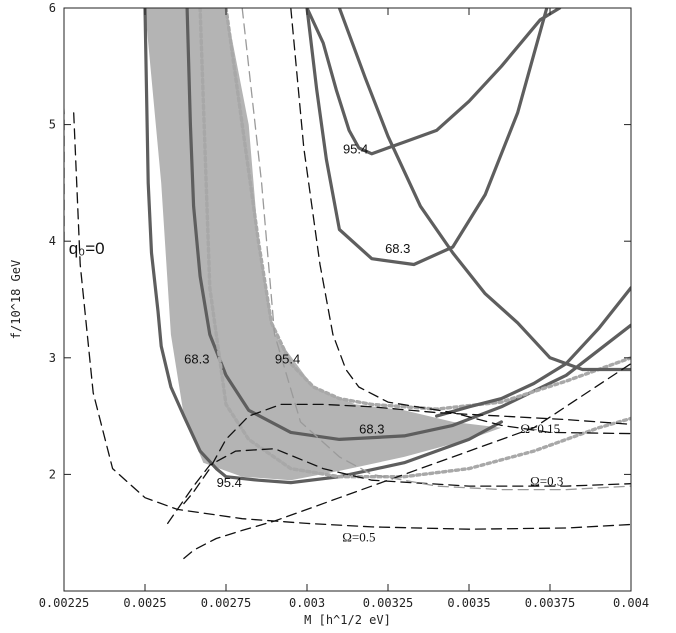 The height and width of the screenshot is (633, 676). Describe the element at coordinates (226, 603) in the screenshot. I see `x-tick-label: 0.00275` at that location.